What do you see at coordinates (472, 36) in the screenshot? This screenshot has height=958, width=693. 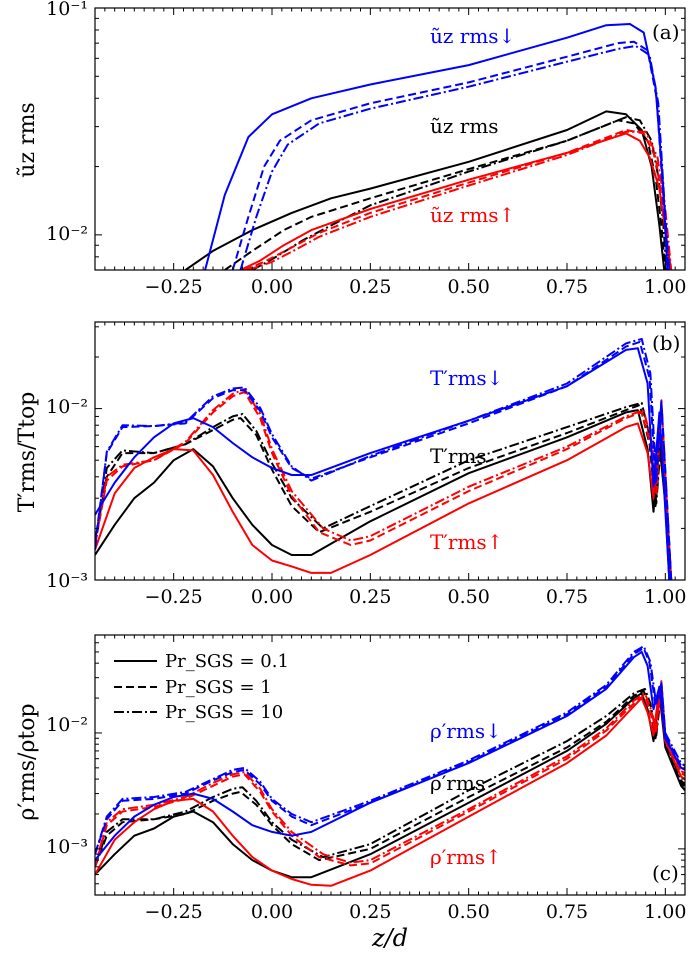 I see `annotation-uz-down: ũz rms↓` at bounding box center [472, 36].